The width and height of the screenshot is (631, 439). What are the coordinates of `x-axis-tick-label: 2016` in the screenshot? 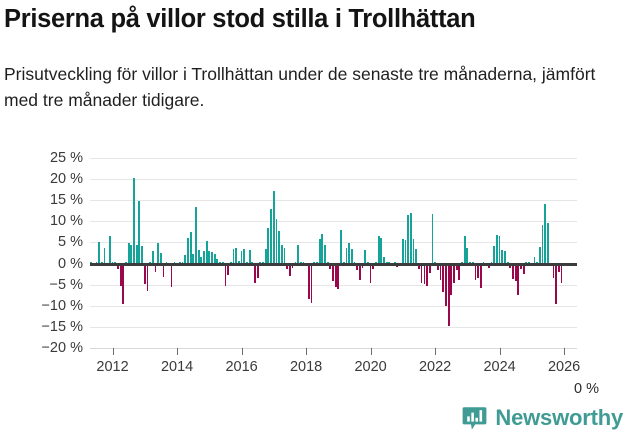 It's located at (241, 367).